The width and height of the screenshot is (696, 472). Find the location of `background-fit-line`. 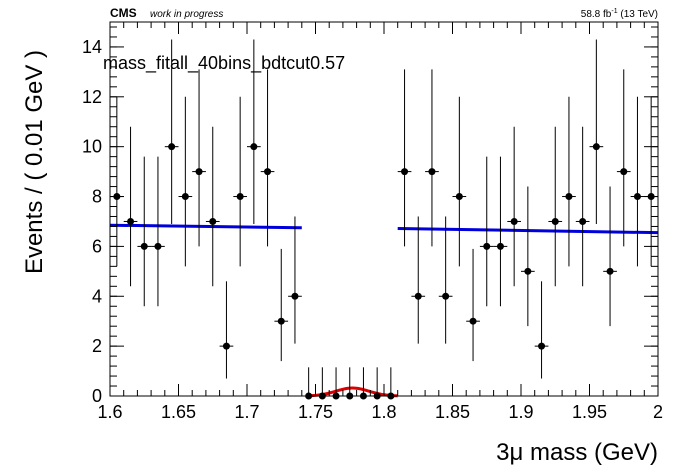

background-fit-line is located at coordinates (205, 226).